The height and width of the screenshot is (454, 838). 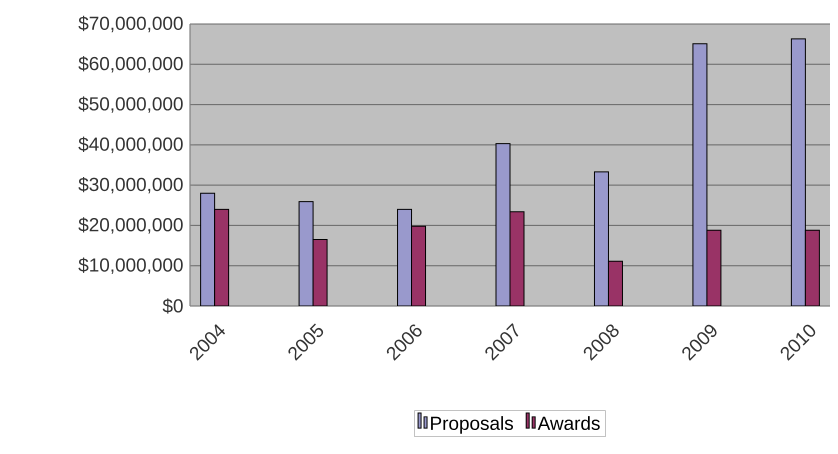 I want to click on legend-label: Proposals, so click(x=472, y=425).